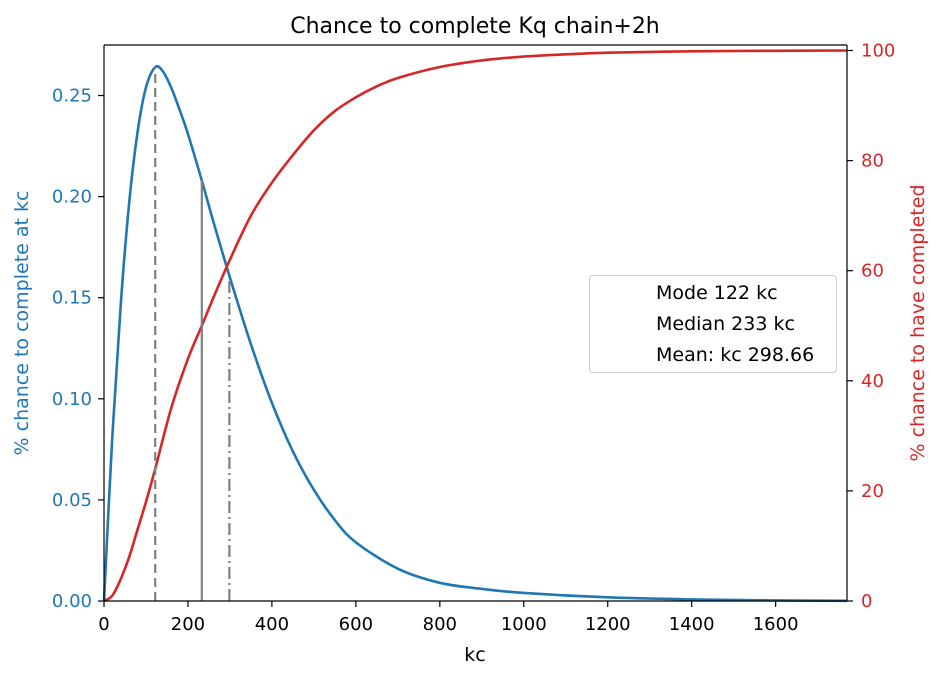  I want to click on right-y-tick-label: 80, so click(872, 161).